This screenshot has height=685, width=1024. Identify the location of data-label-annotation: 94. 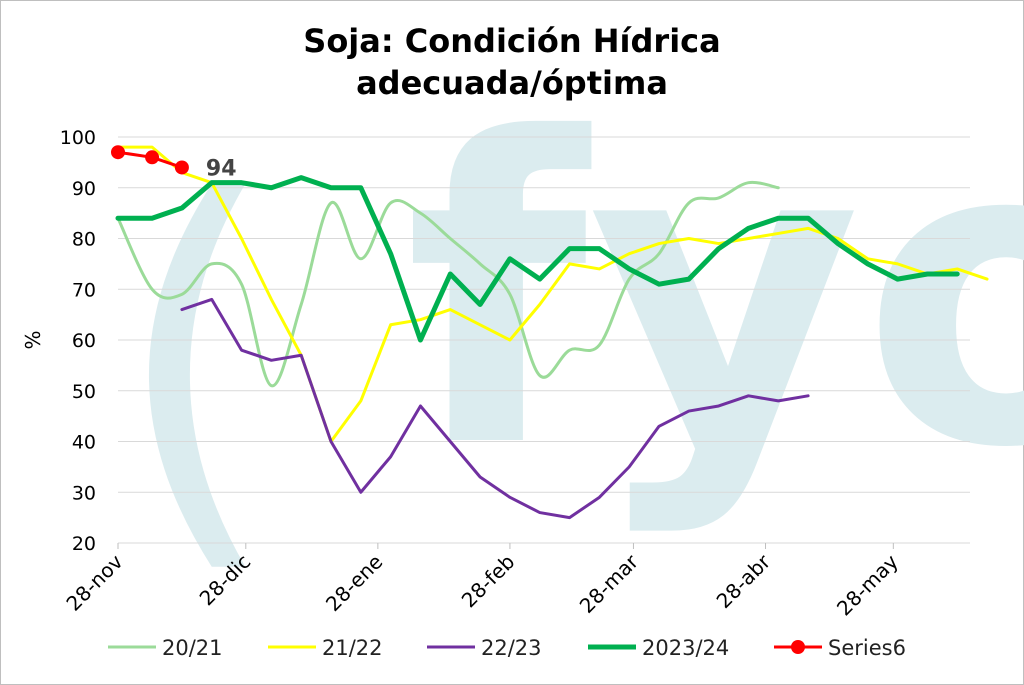
(221, 168).